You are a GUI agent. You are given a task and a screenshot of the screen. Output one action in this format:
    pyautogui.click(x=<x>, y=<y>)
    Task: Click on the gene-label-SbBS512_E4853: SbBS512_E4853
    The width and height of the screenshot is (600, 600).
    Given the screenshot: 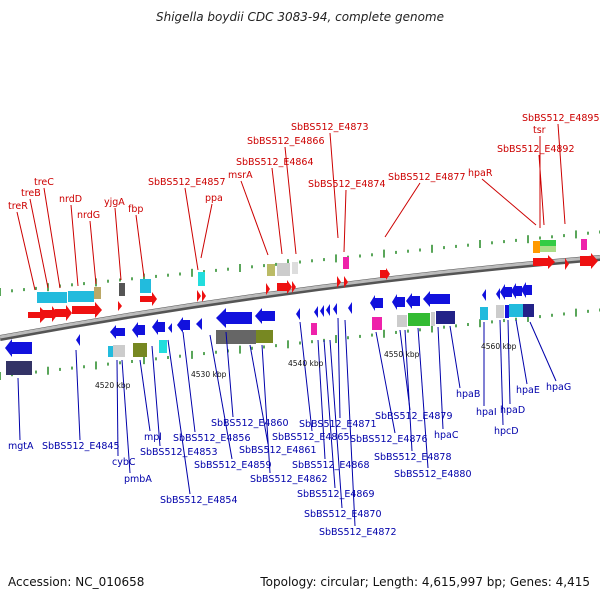 What is the action you would take?
    pyautogui.click(x=179, y=452)
    